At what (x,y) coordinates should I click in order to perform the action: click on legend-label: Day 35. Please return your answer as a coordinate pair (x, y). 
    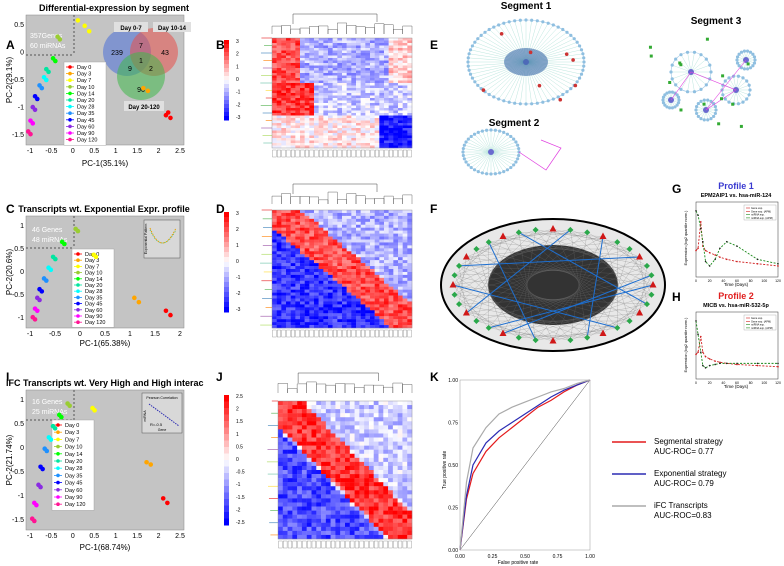
    Looking at the image, I should click on (93, 298).